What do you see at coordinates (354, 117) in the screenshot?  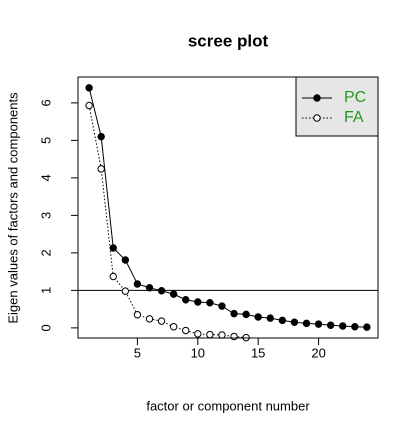 I see `legend-label: FA` at bounding box center [354, 117].